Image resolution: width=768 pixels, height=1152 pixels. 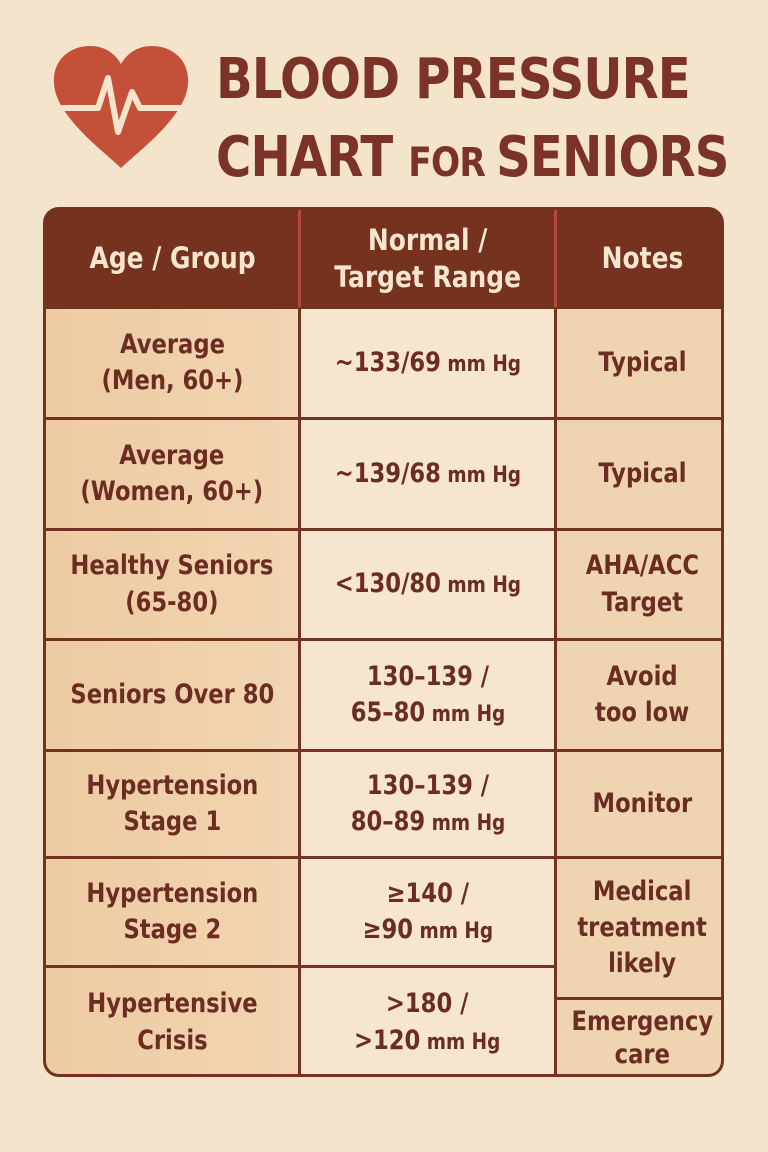 What do you see at coordinates (427, 584) in the screenshot?
I see `cell-range: <130/80 mm Hg` at bounding box center [427, 584].